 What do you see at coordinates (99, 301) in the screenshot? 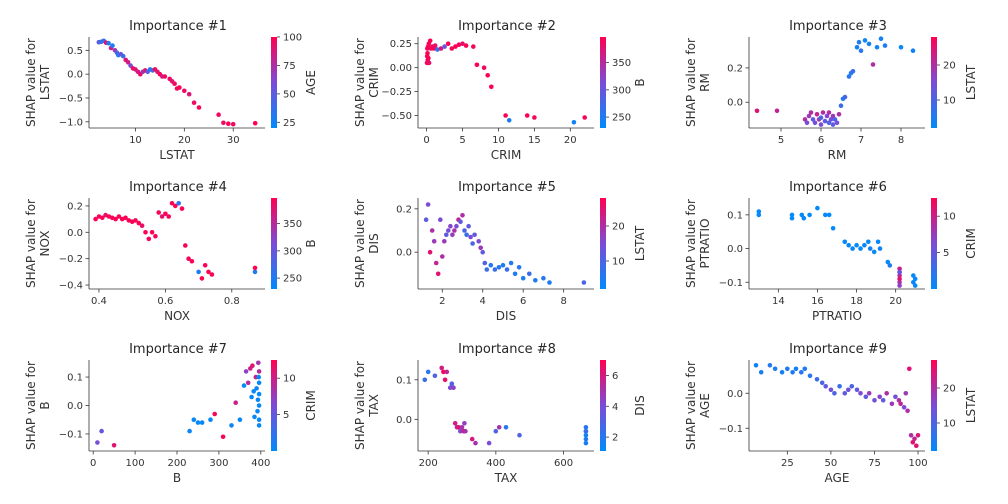
I see `x-tick-label: 0.4` at bounding box center [99, 301].